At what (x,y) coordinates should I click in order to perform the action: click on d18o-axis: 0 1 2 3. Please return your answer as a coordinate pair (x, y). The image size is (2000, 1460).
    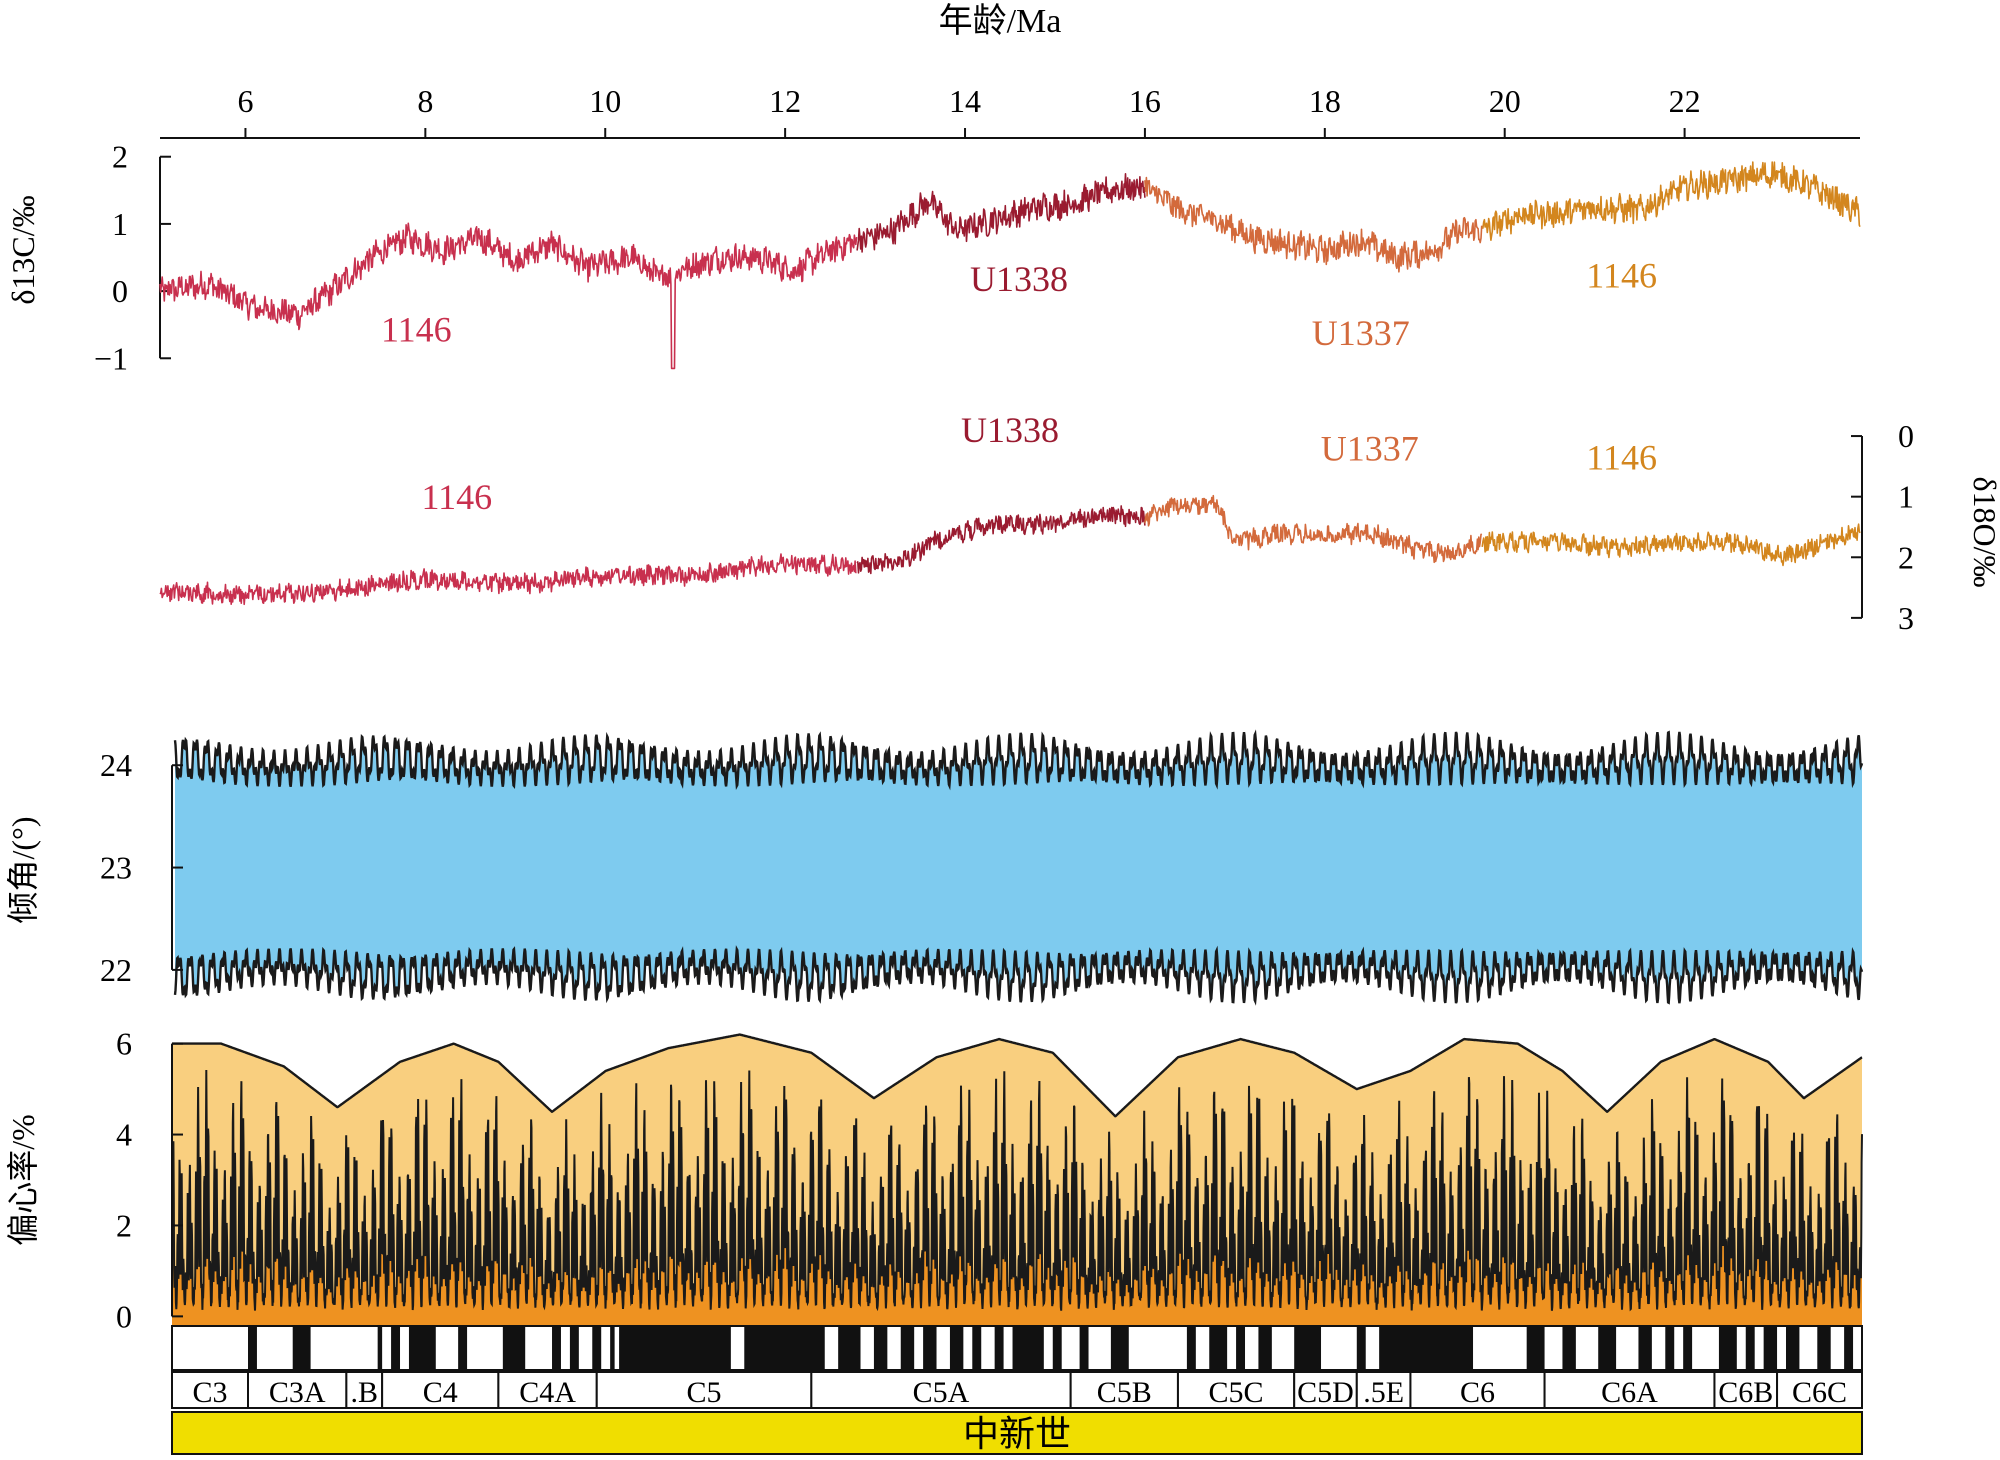
    Looking at the image, I should click on (1882, 527).